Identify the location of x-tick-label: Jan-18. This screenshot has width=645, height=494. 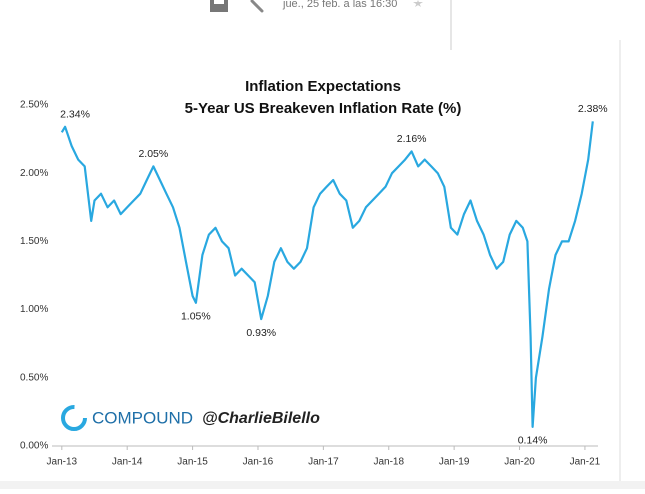
(388, 462).